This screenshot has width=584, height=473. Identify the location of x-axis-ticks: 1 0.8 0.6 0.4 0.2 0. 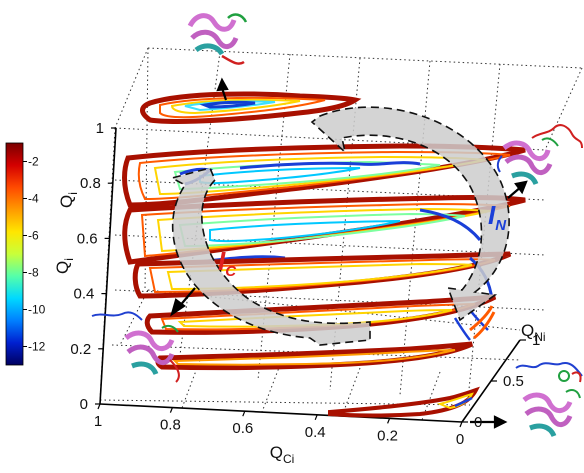
(279, 425).